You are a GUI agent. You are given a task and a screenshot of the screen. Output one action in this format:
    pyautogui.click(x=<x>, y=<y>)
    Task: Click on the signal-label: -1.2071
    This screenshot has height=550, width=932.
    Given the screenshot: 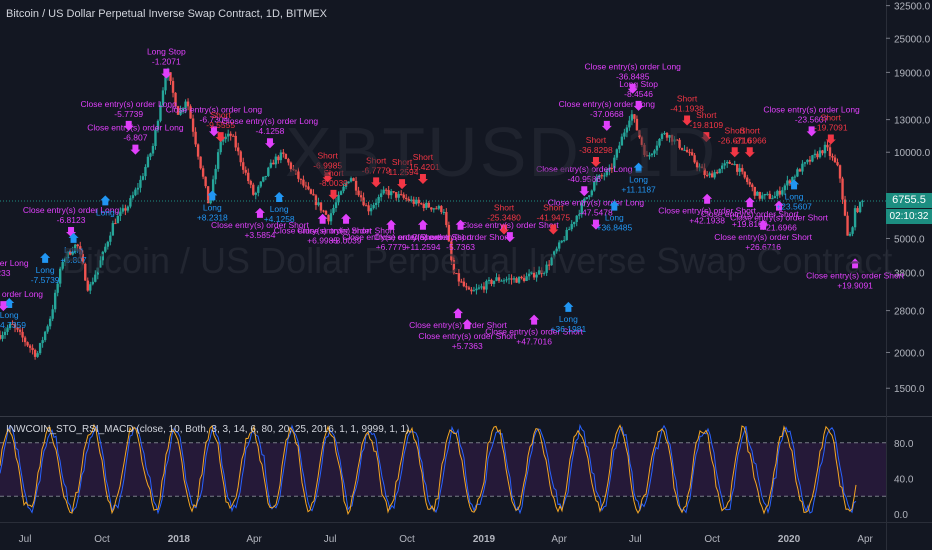 What is the action you would take?
    pyautogui.click(x=166, y=62)
    